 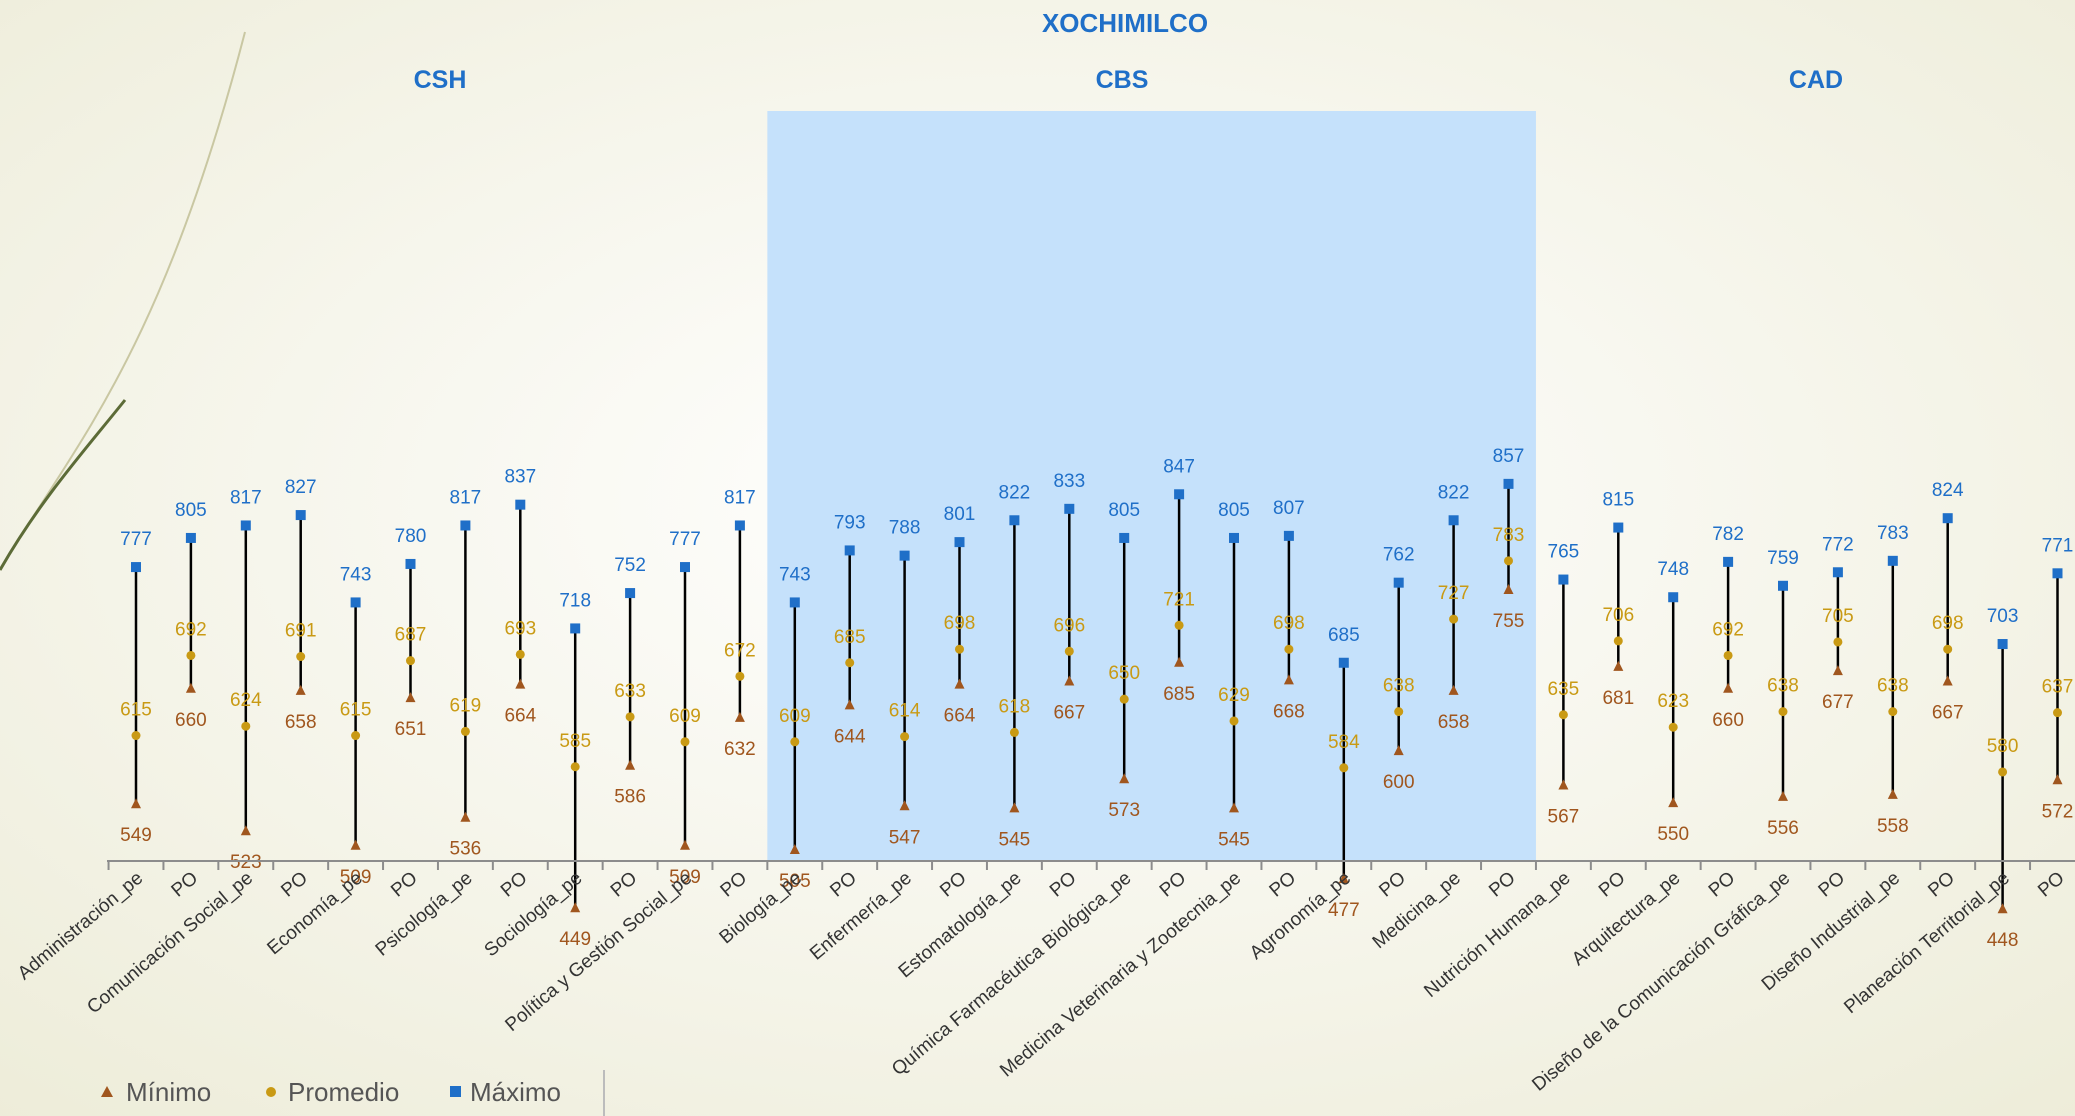 What do you see at coordinates (1783, 558) in the screenshot?
I see `maximo-label-30: 759` at bounding box center [1783, 558].